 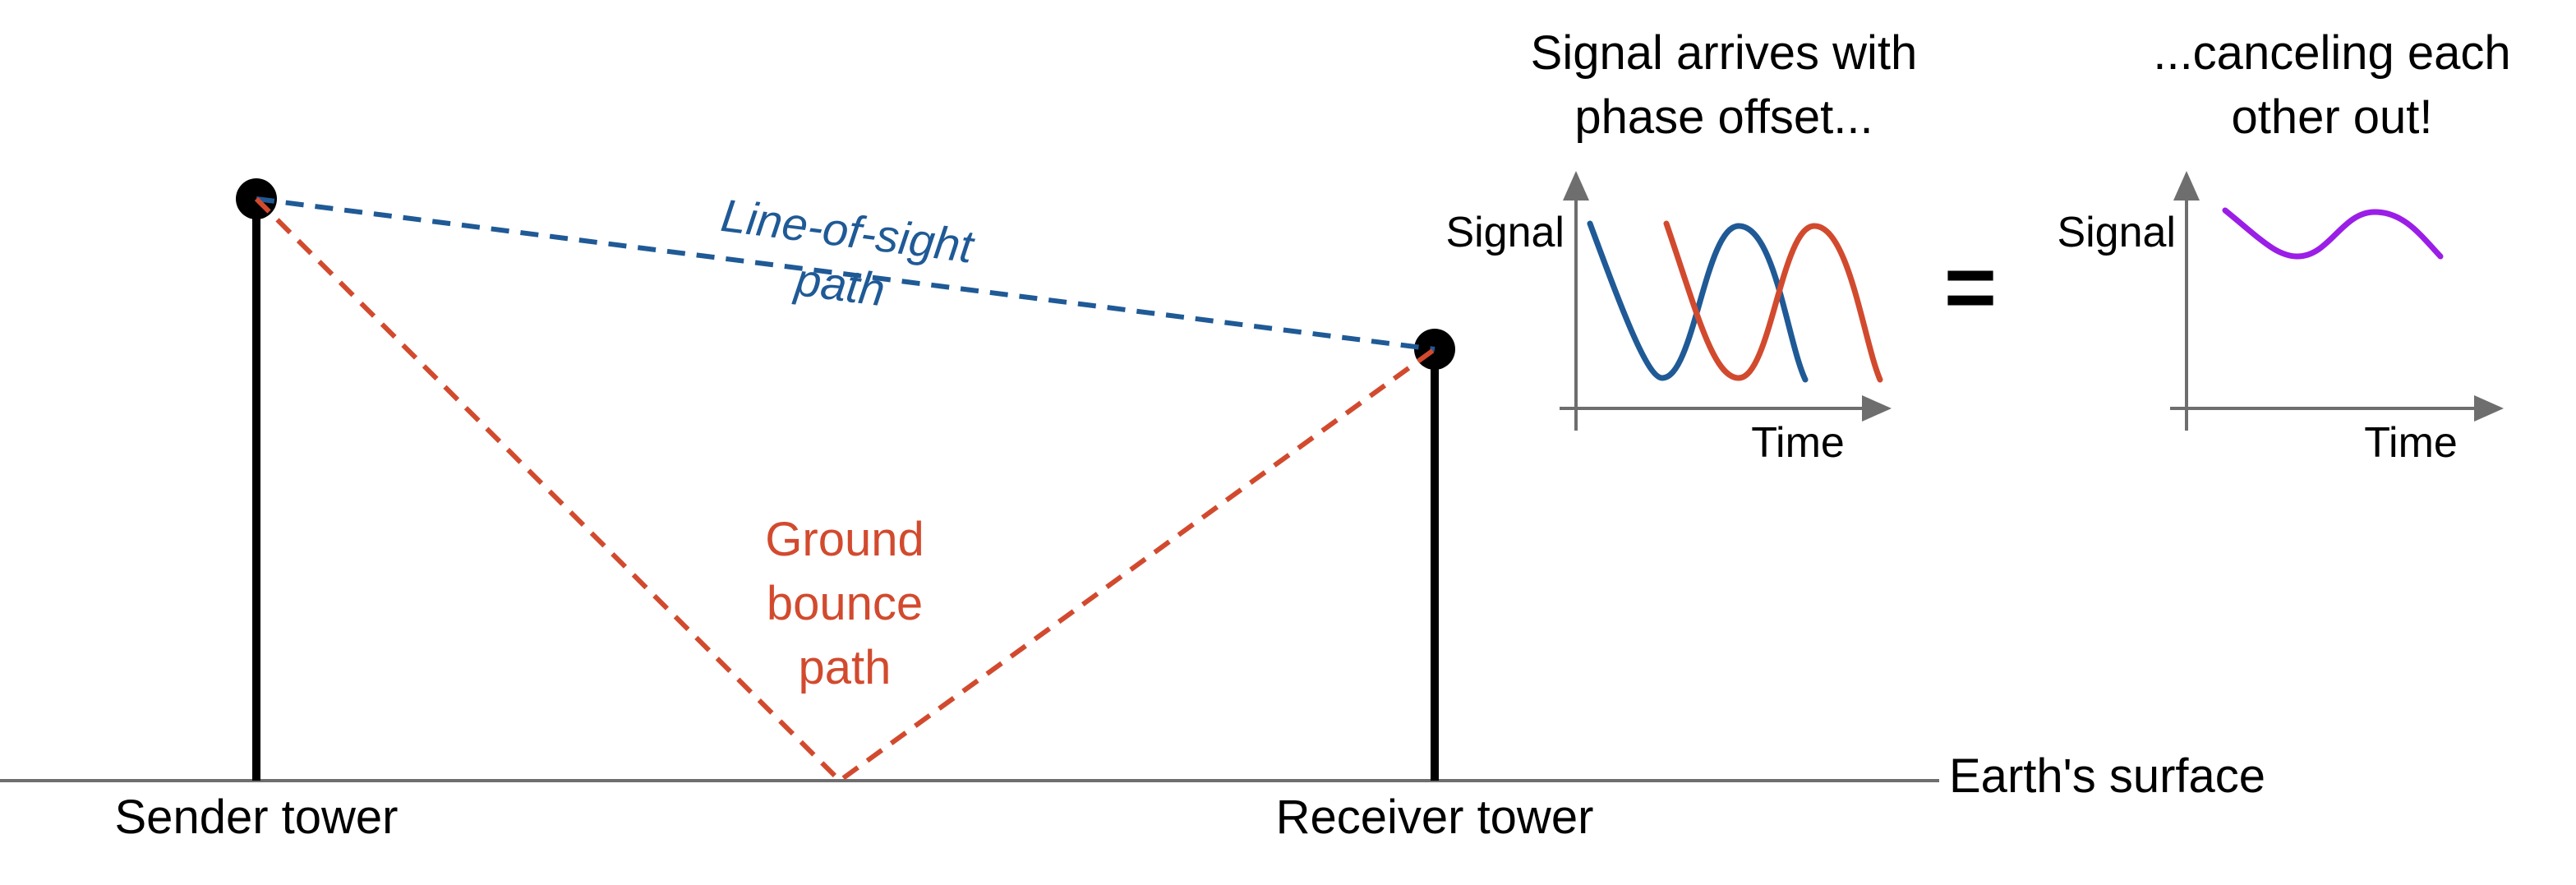 What do you see at coordinates (2333, 233) in the screenshot?
I see `combined-signal-wave` at bounding box center [2333, 233].